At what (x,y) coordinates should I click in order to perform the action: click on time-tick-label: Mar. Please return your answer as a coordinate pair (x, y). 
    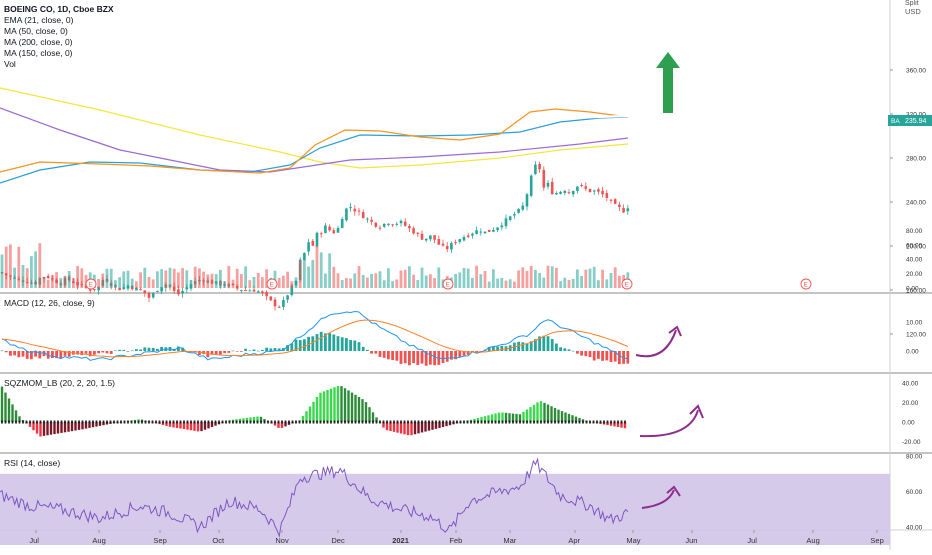
    Looking at the image, I should click on (509, 540).